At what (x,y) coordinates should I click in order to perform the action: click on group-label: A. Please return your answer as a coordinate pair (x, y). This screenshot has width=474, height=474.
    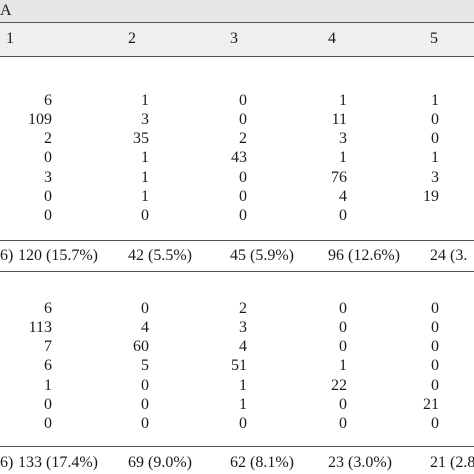
    Looking at the image, I should click on (6, 10).